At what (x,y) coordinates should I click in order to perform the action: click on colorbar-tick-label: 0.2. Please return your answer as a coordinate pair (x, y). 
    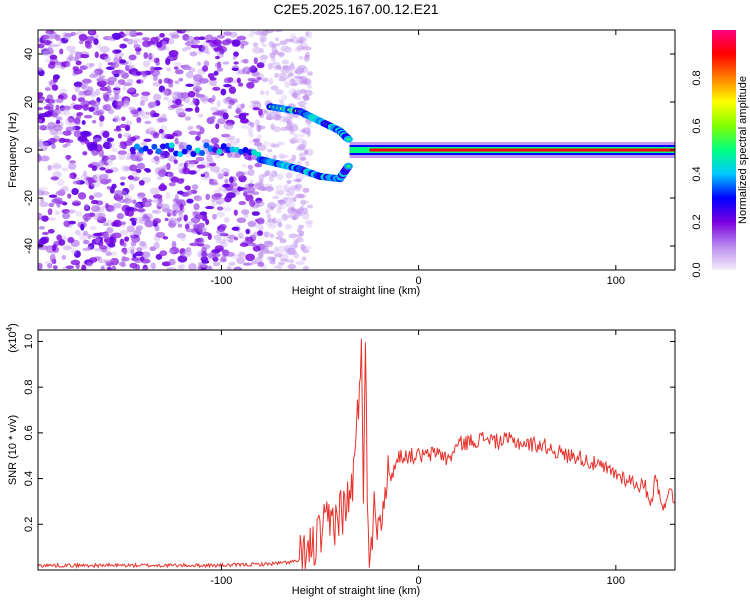
    Looking at the image, I should click on (697, 221).